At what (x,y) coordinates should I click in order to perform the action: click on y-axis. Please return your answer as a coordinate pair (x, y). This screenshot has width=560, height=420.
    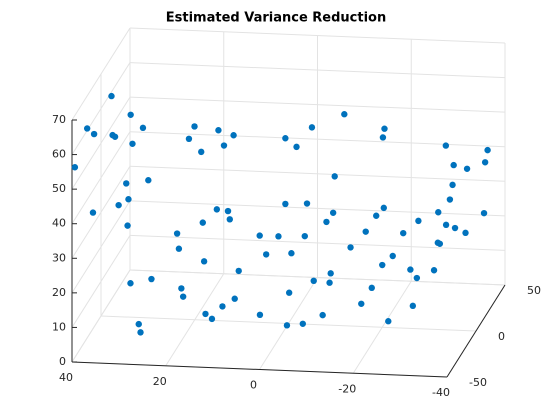
    Looking at the image, I should click on (476, 331).